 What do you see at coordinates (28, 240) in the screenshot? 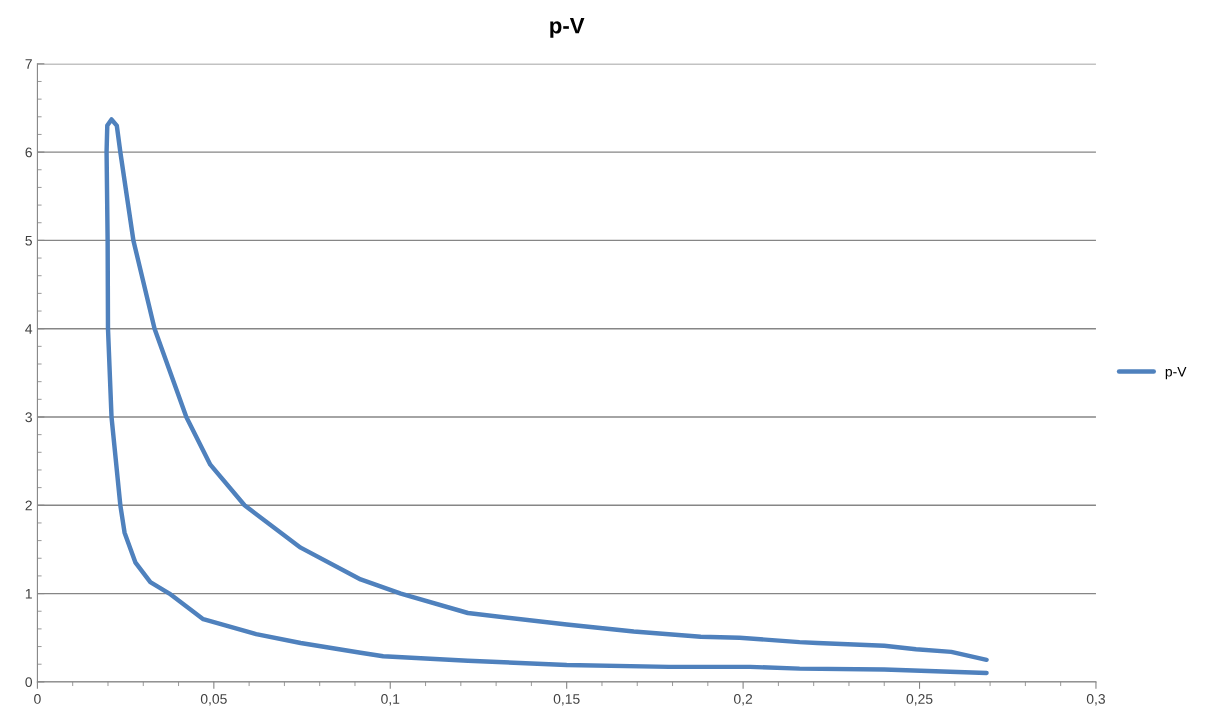
I see `y-tick-label: 5` at bounding box center [28, 240].